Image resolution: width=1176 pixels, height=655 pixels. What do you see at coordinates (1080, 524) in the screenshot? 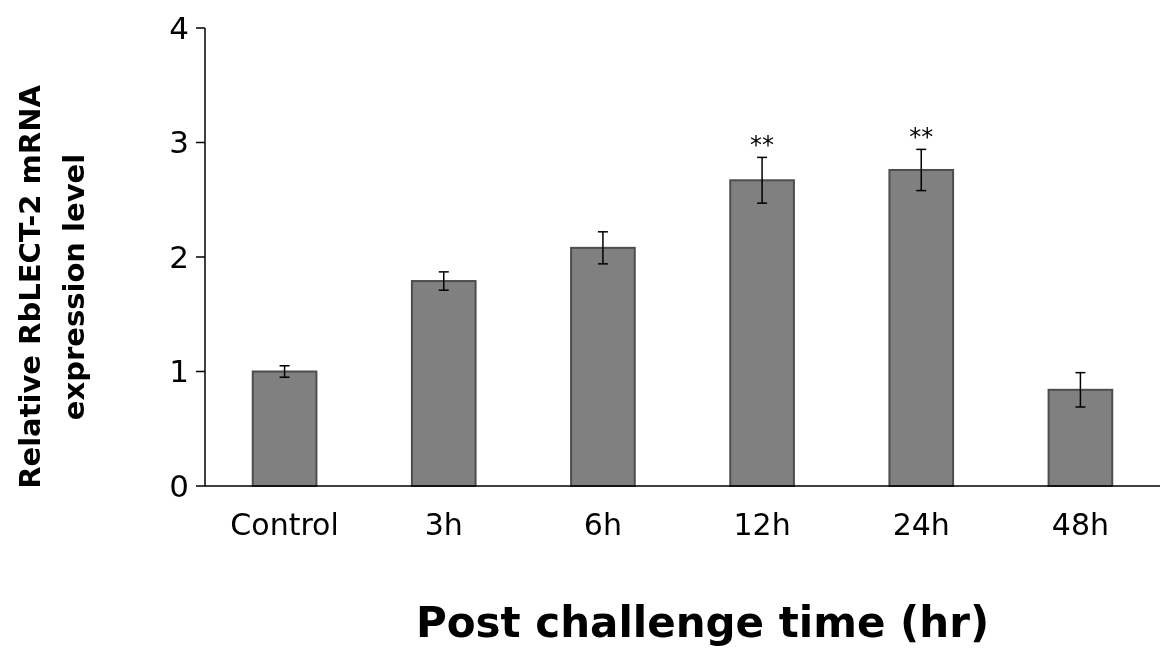
I see `x-tick-label: 48h` at bounding box center [1080, 524].